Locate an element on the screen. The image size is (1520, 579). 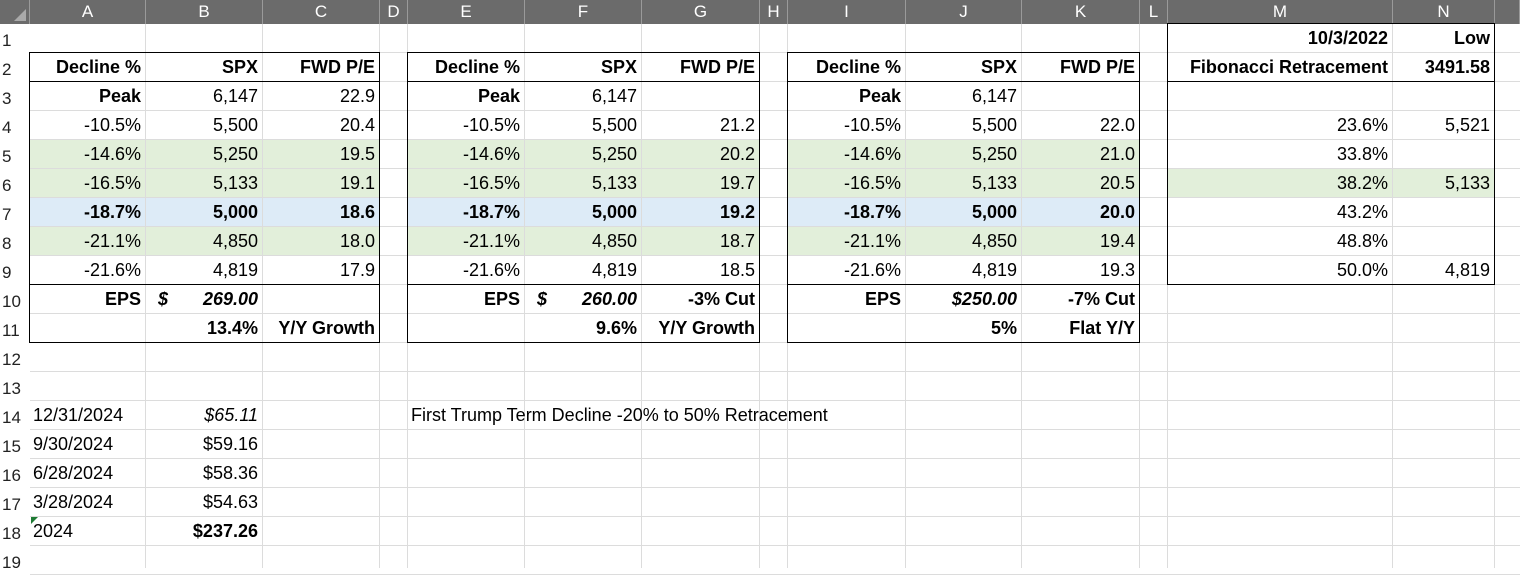
row-header: 17 is located at coordinates (15, 502).